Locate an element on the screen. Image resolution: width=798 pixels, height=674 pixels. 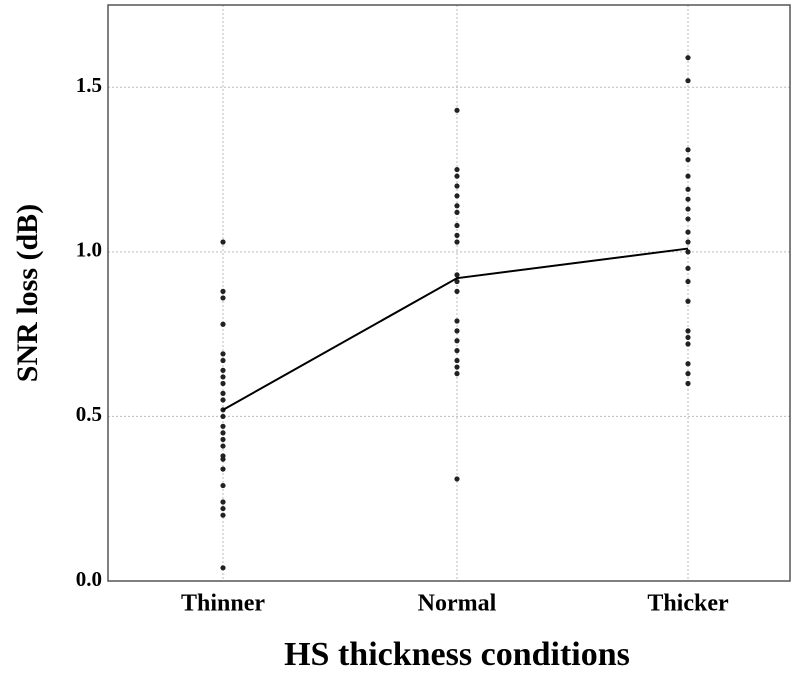
y-tick-label: 1.5 is located at coordinates (89, 85).